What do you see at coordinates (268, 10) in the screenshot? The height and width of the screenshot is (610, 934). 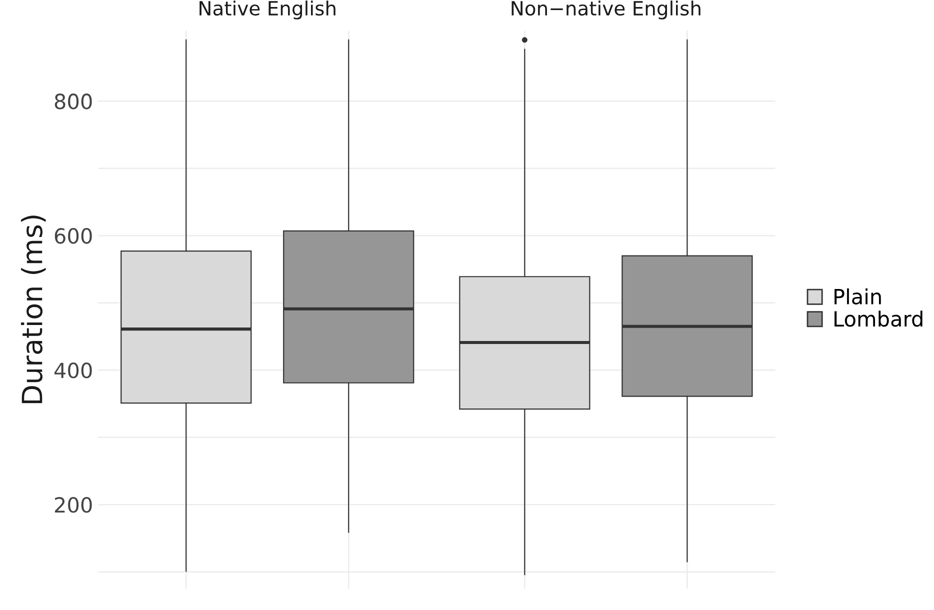 I see `x-tick-label: Native English` at bounding box center [268, 10].